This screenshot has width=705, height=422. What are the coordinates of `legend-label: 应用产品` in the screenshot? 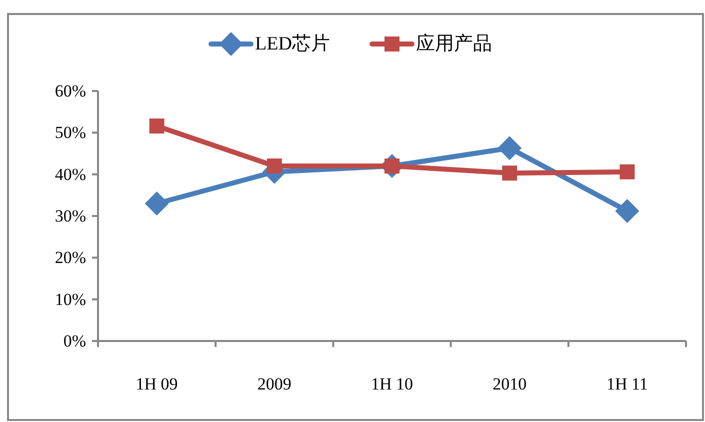 It's located at (454, 43).